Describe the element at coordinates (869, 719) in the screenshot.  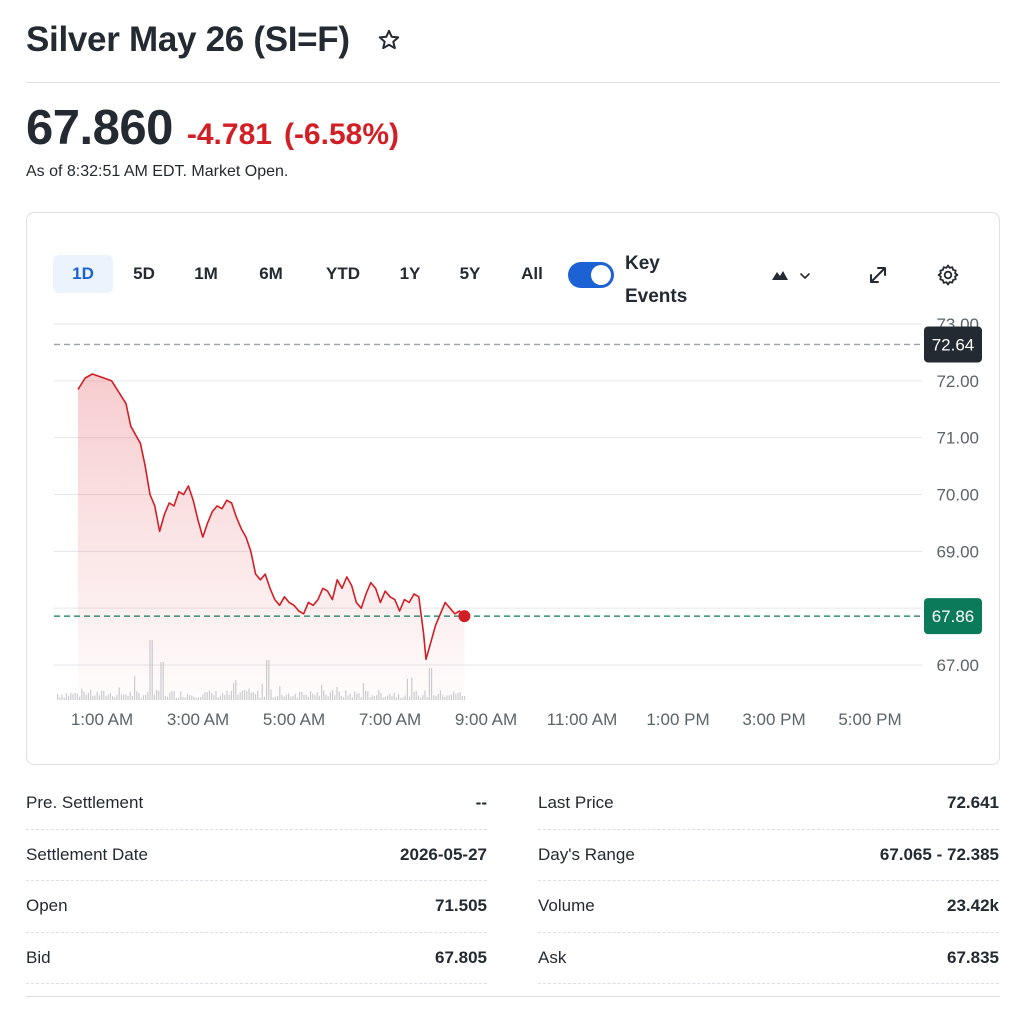
I see `x-tick-label: 5:00 PM` at that location.